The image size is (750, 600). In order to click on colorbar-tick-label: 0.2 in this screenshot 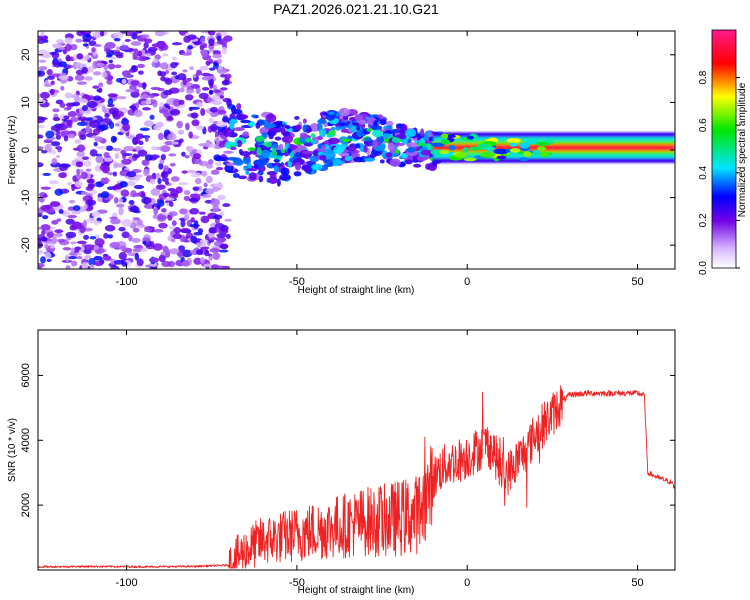, I will do `click(703, 220)`.